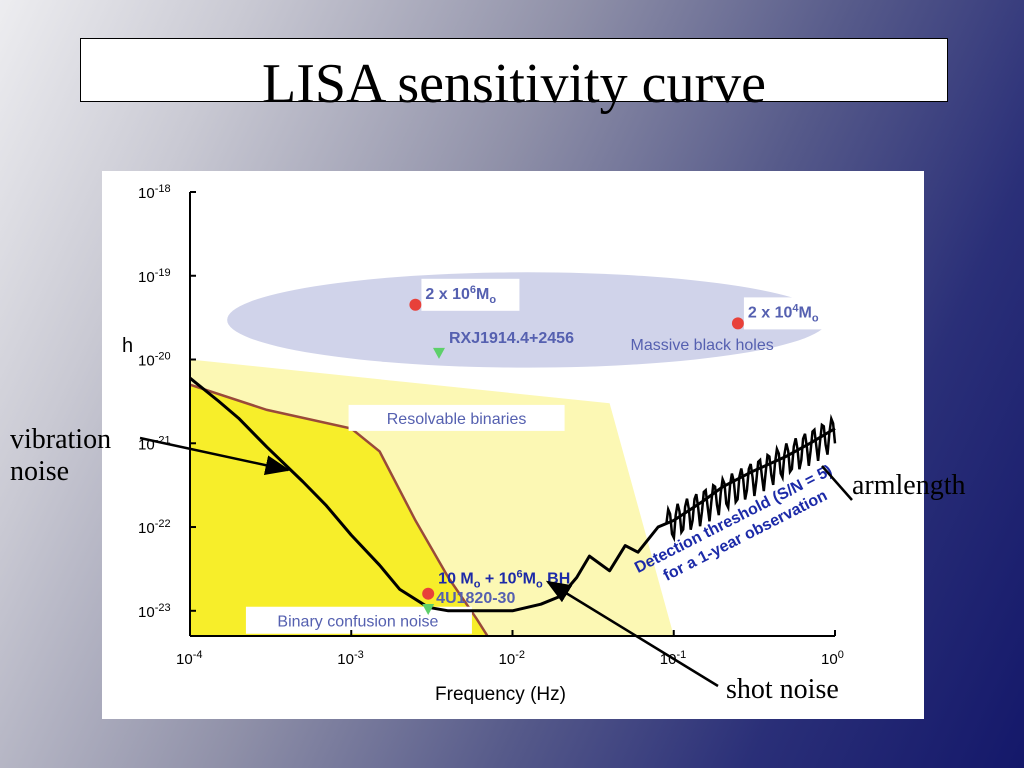 The width and height of the screenshot is (1024, 768). I want to click on title-box, so click(514, 70).